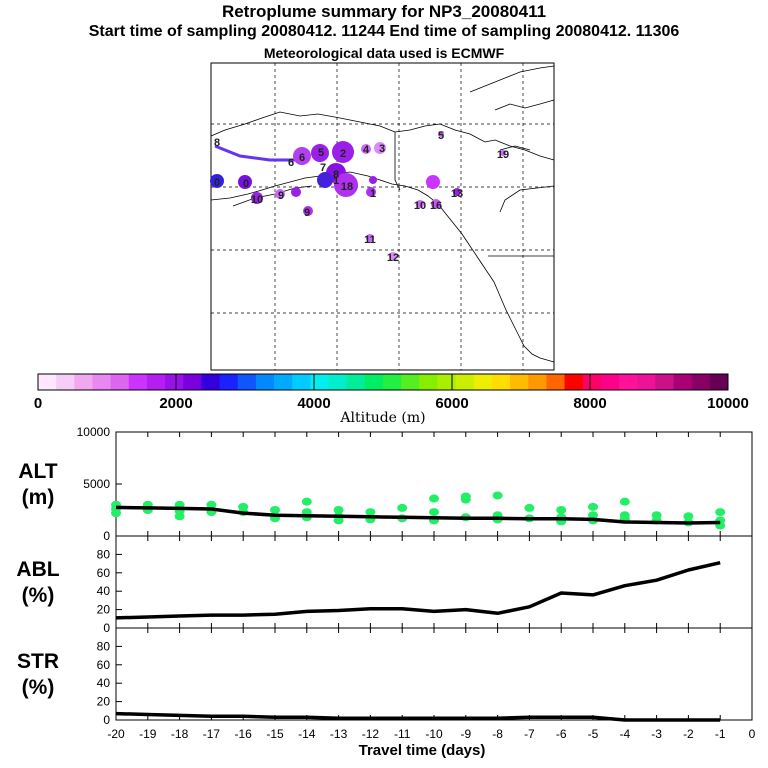 This screenshot has height=768, width=768. I want to click on x-tick-label: -9, so click(465, 734).